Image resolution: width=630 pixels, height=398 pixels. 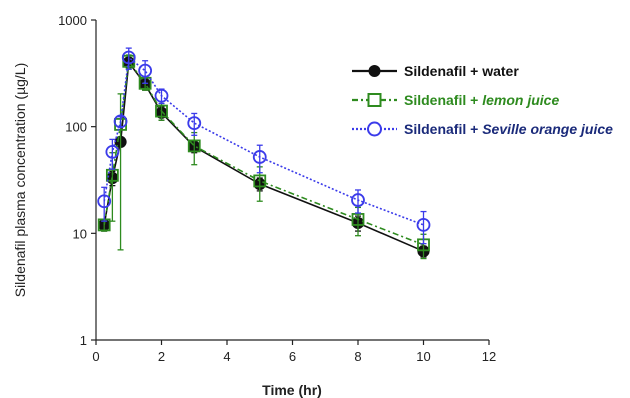 I want to click on x-tick-label: 8, so click(x=357, y=356).